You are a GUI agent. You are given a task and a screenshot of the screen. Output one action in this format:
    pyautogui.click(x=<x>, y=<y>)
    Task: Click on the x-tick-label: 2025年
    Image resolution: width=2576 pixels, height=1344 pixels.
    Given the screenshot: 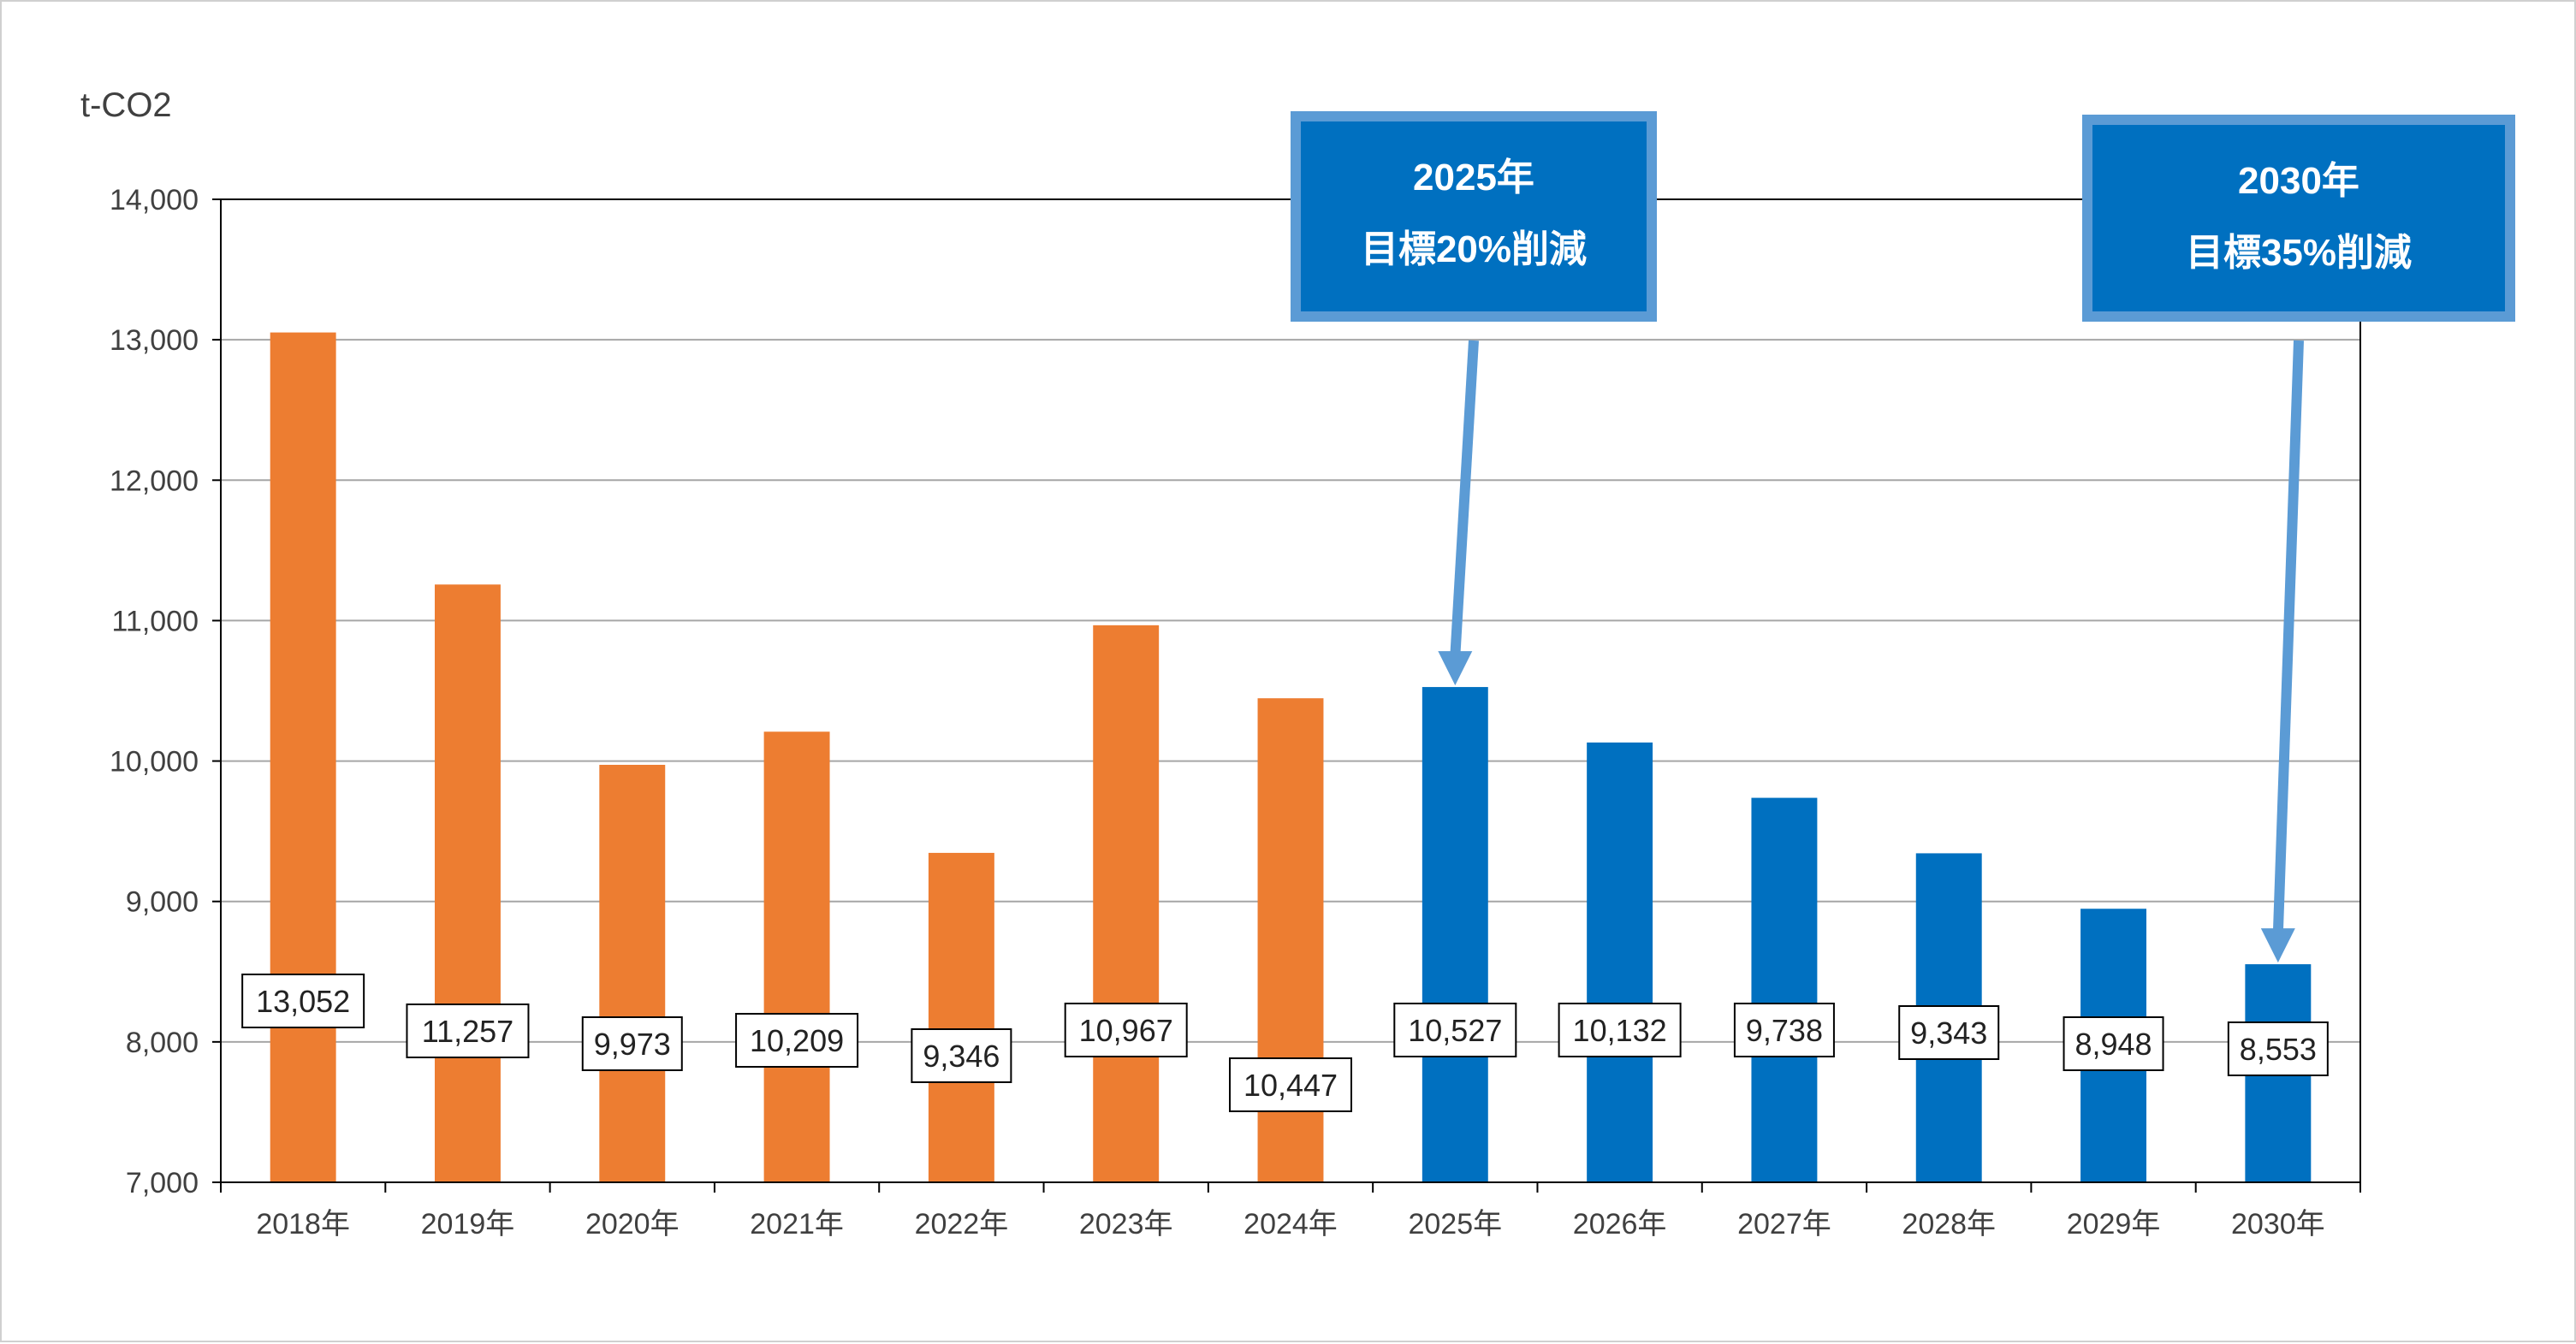 What is the action you would take?
    pyautogui.click(x=1455, y=1224)
    